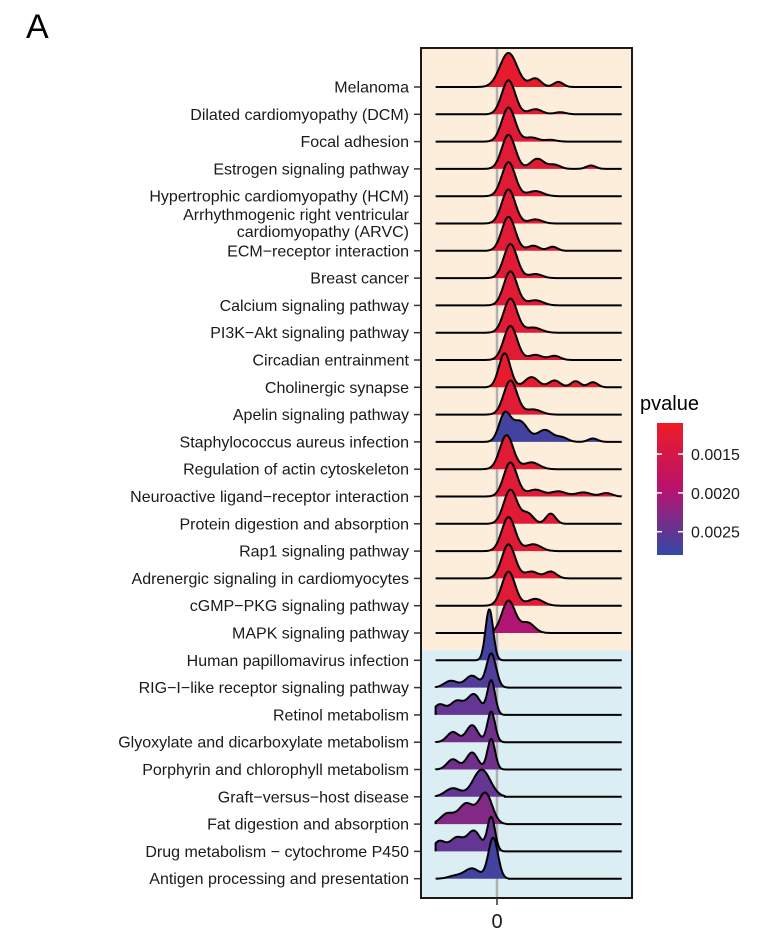  Describe the element at coordinates (299, 606) in the screenshot. I see `y-tick-label: cGMP−PKG signaling pathway` at that location.